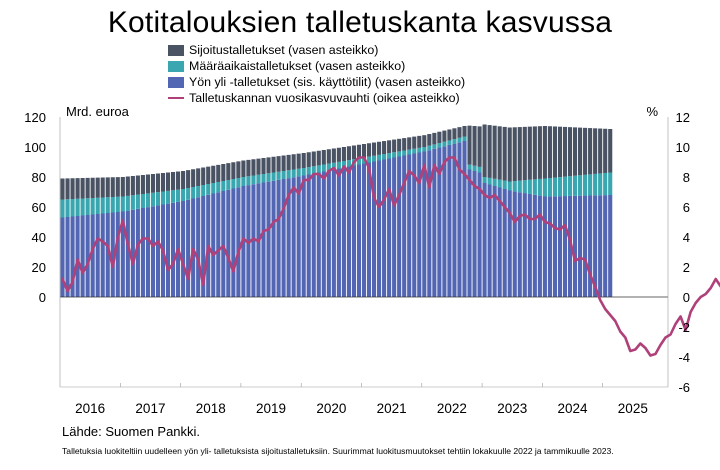  I want to click on left-tick-label: 60, so click(39, 207).